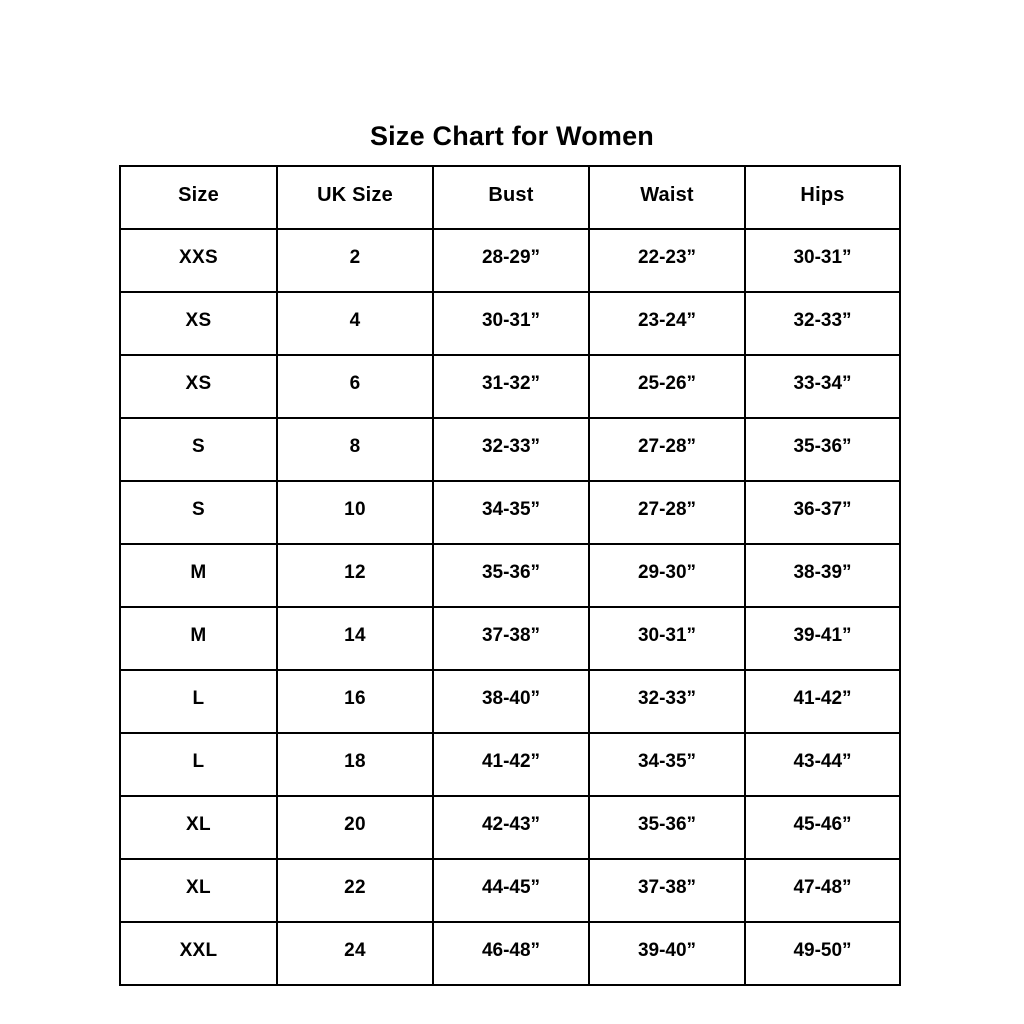 This screenshot has height=1024, width=1024. I want to click on table-row: XL 20 42-43” 35-36” 45-46”, so click(510, 827).